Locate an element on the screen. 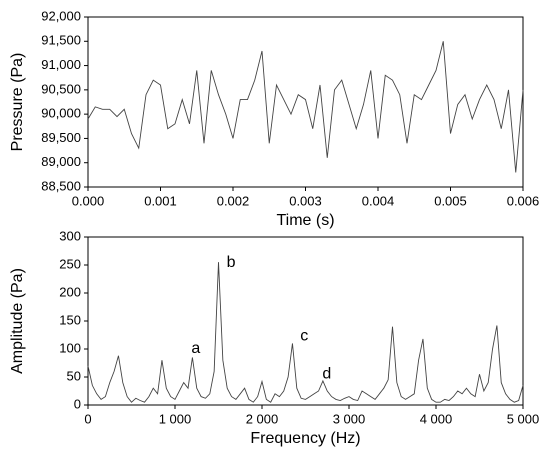 This screenshot has height=471, width=550. y-axis-label: Pressure (Pa) is located at coordinates (17, 102).